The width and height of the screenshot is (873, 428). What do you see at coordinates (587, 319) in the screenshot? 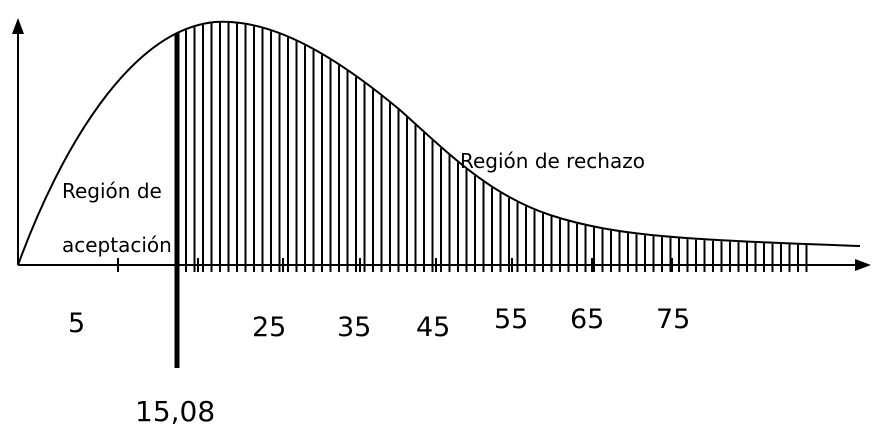
I see `tick-label: 65` at bounding box center [587, 319].